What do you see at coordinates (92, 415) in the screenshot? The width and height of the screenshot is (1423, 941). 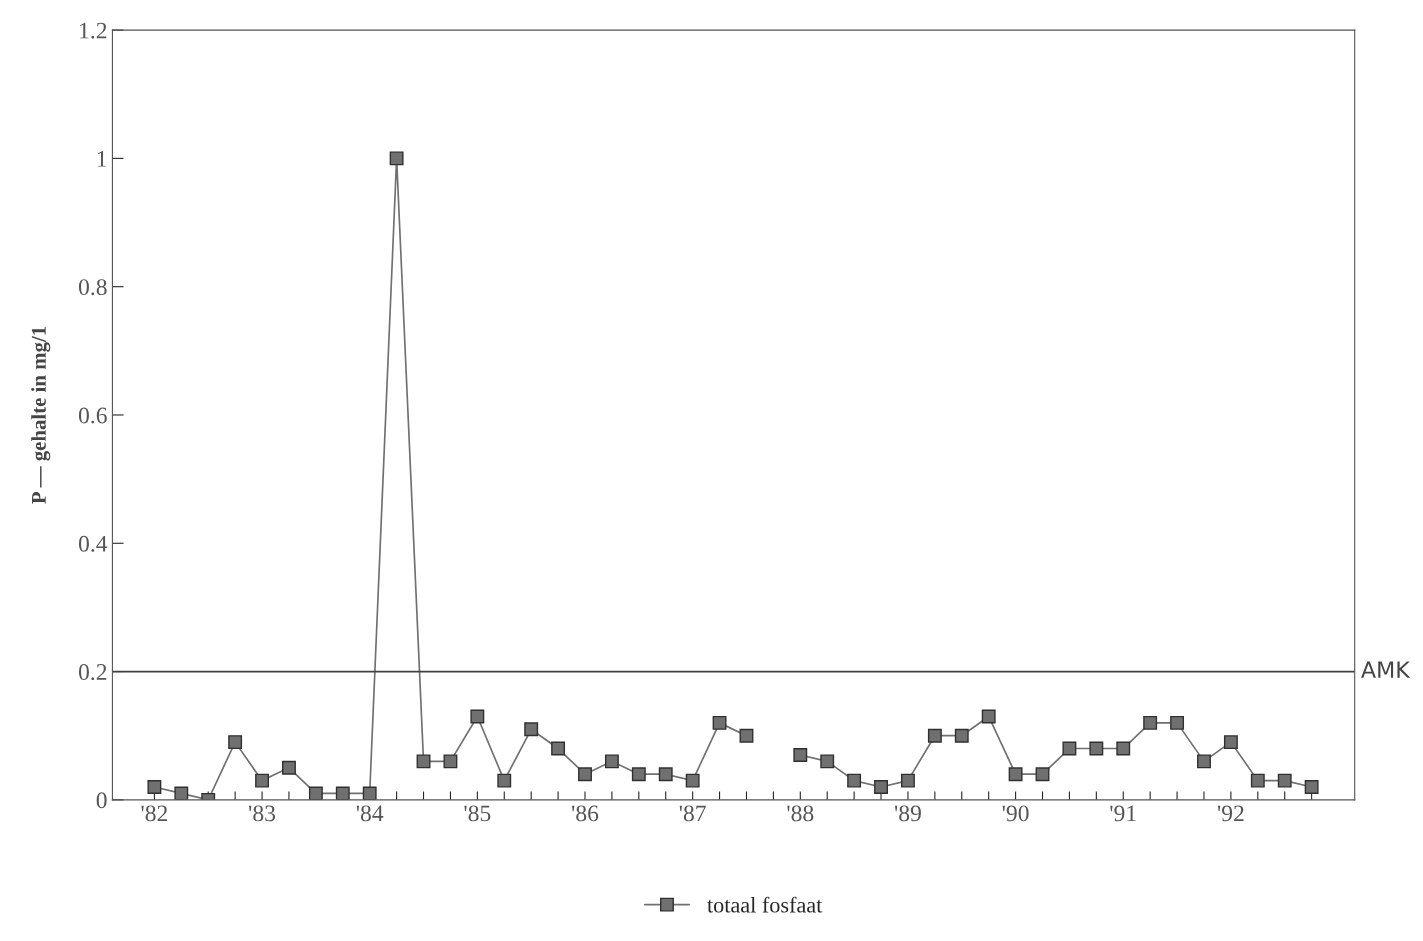 I see `y-tick-label: 0.6` at bounding box center [92, 415].